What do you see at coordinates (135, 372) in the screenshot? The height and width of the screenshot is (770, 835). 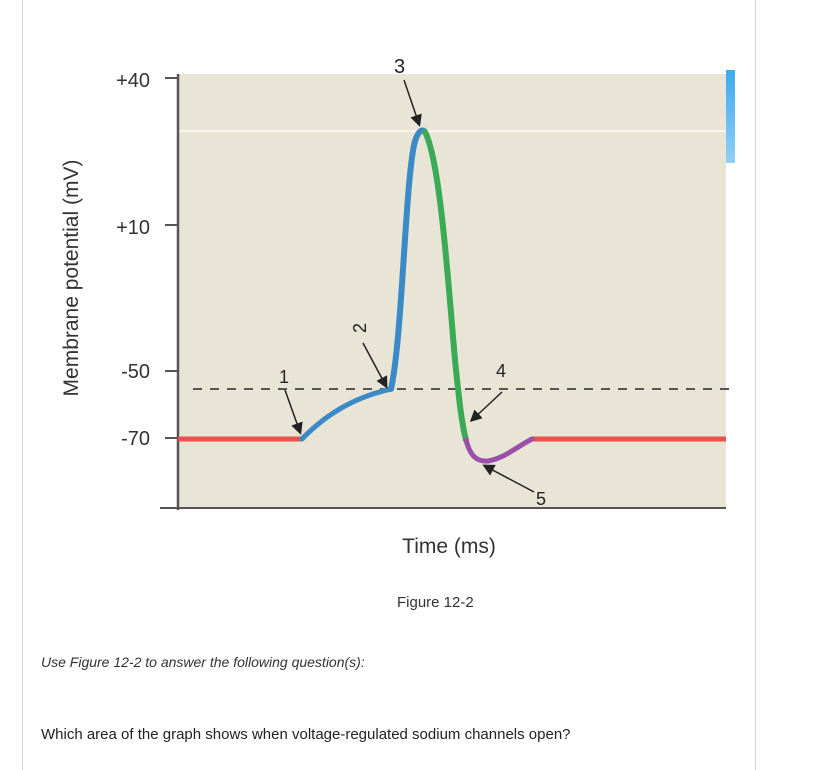 I see `y-tick-label-50: -50` at bounding box center [135, 372].